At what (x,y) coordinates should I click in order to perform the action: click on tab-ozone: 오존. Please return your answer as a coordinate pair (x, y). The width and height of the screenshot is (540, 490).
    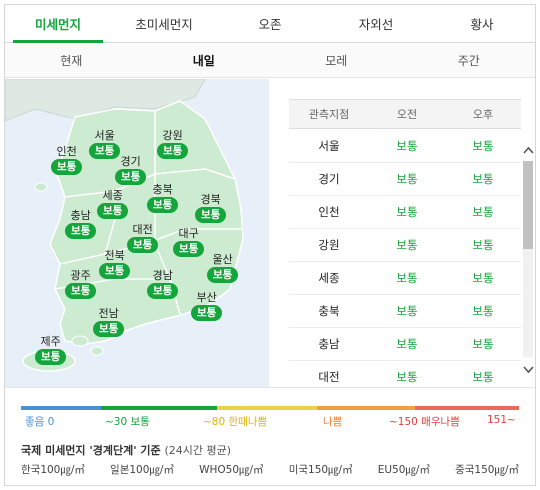
    Looking at the image, I should click on (270, 24).